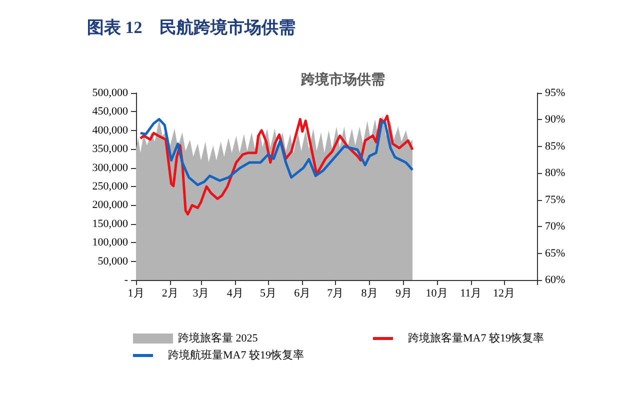 This screenshot has height=398, width=620. I want to click on legend-label: 跨境航班量MA7 较19恢复率, so click(236, 355).